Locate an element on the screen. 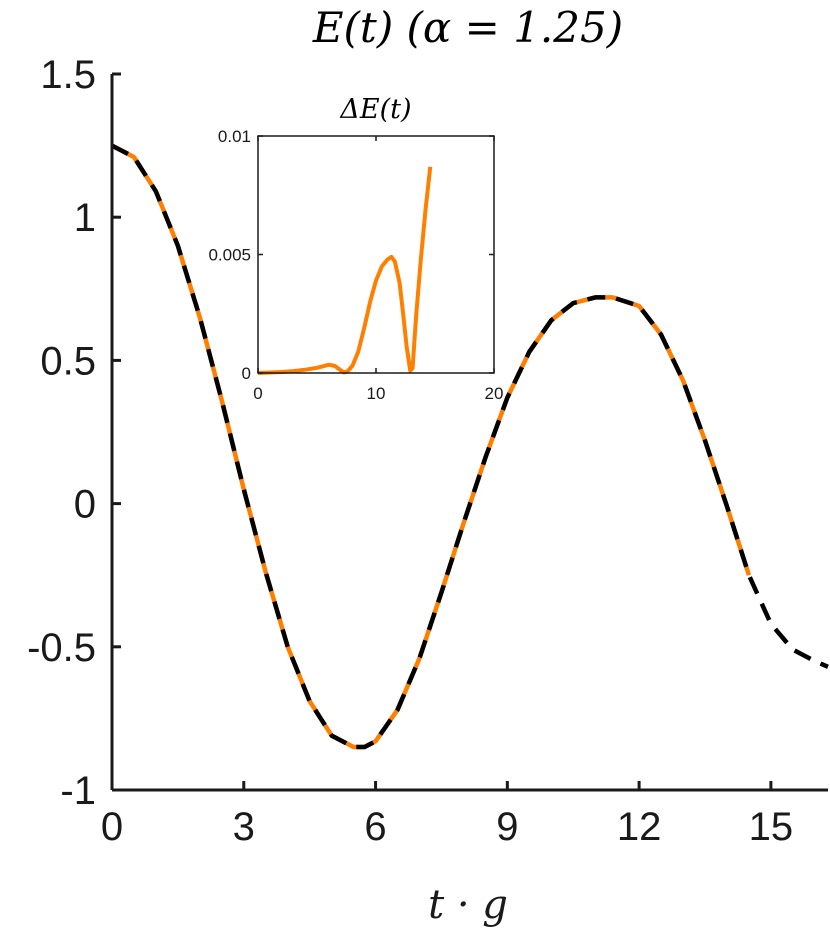  main-ytick-label: 1.5 is located at coordinates (68, 75).